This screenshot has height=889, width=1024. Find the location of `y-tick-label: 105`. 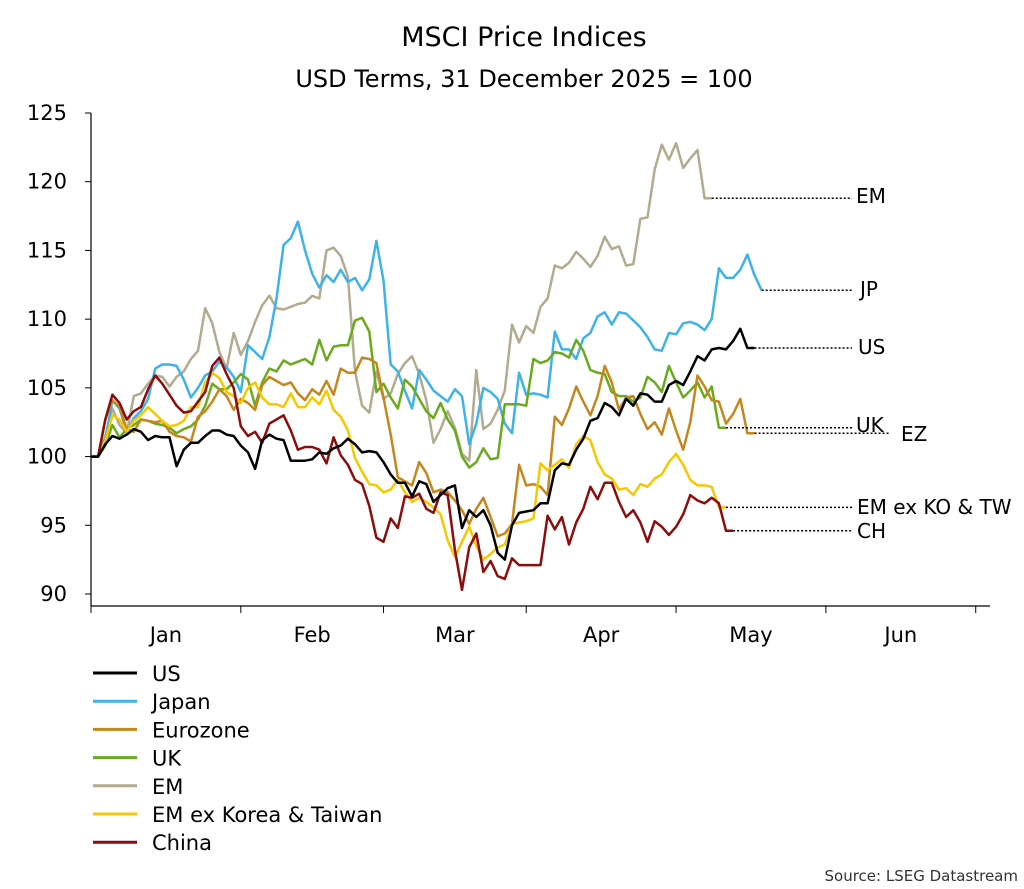

y-tick-label: 105 is located at coordinates (47, 388).